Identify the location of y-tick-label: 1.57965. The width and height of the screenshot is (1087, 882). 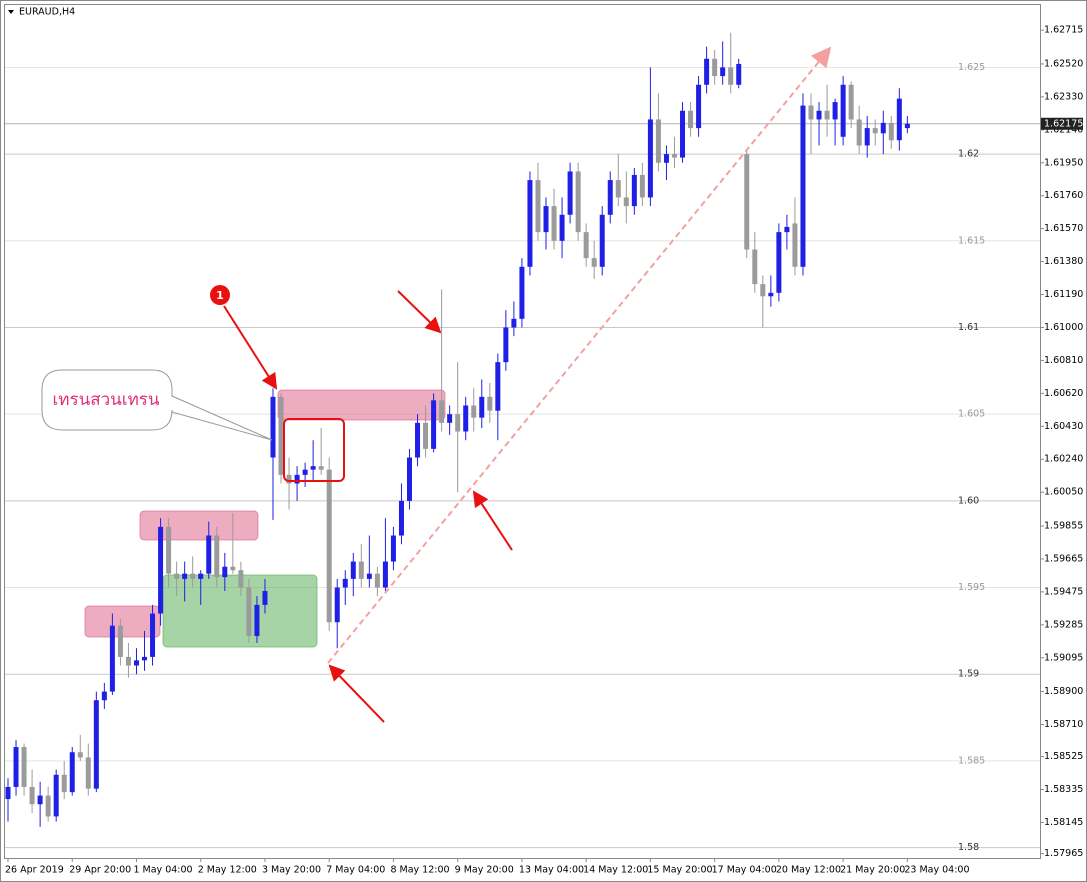
(1063, 853).